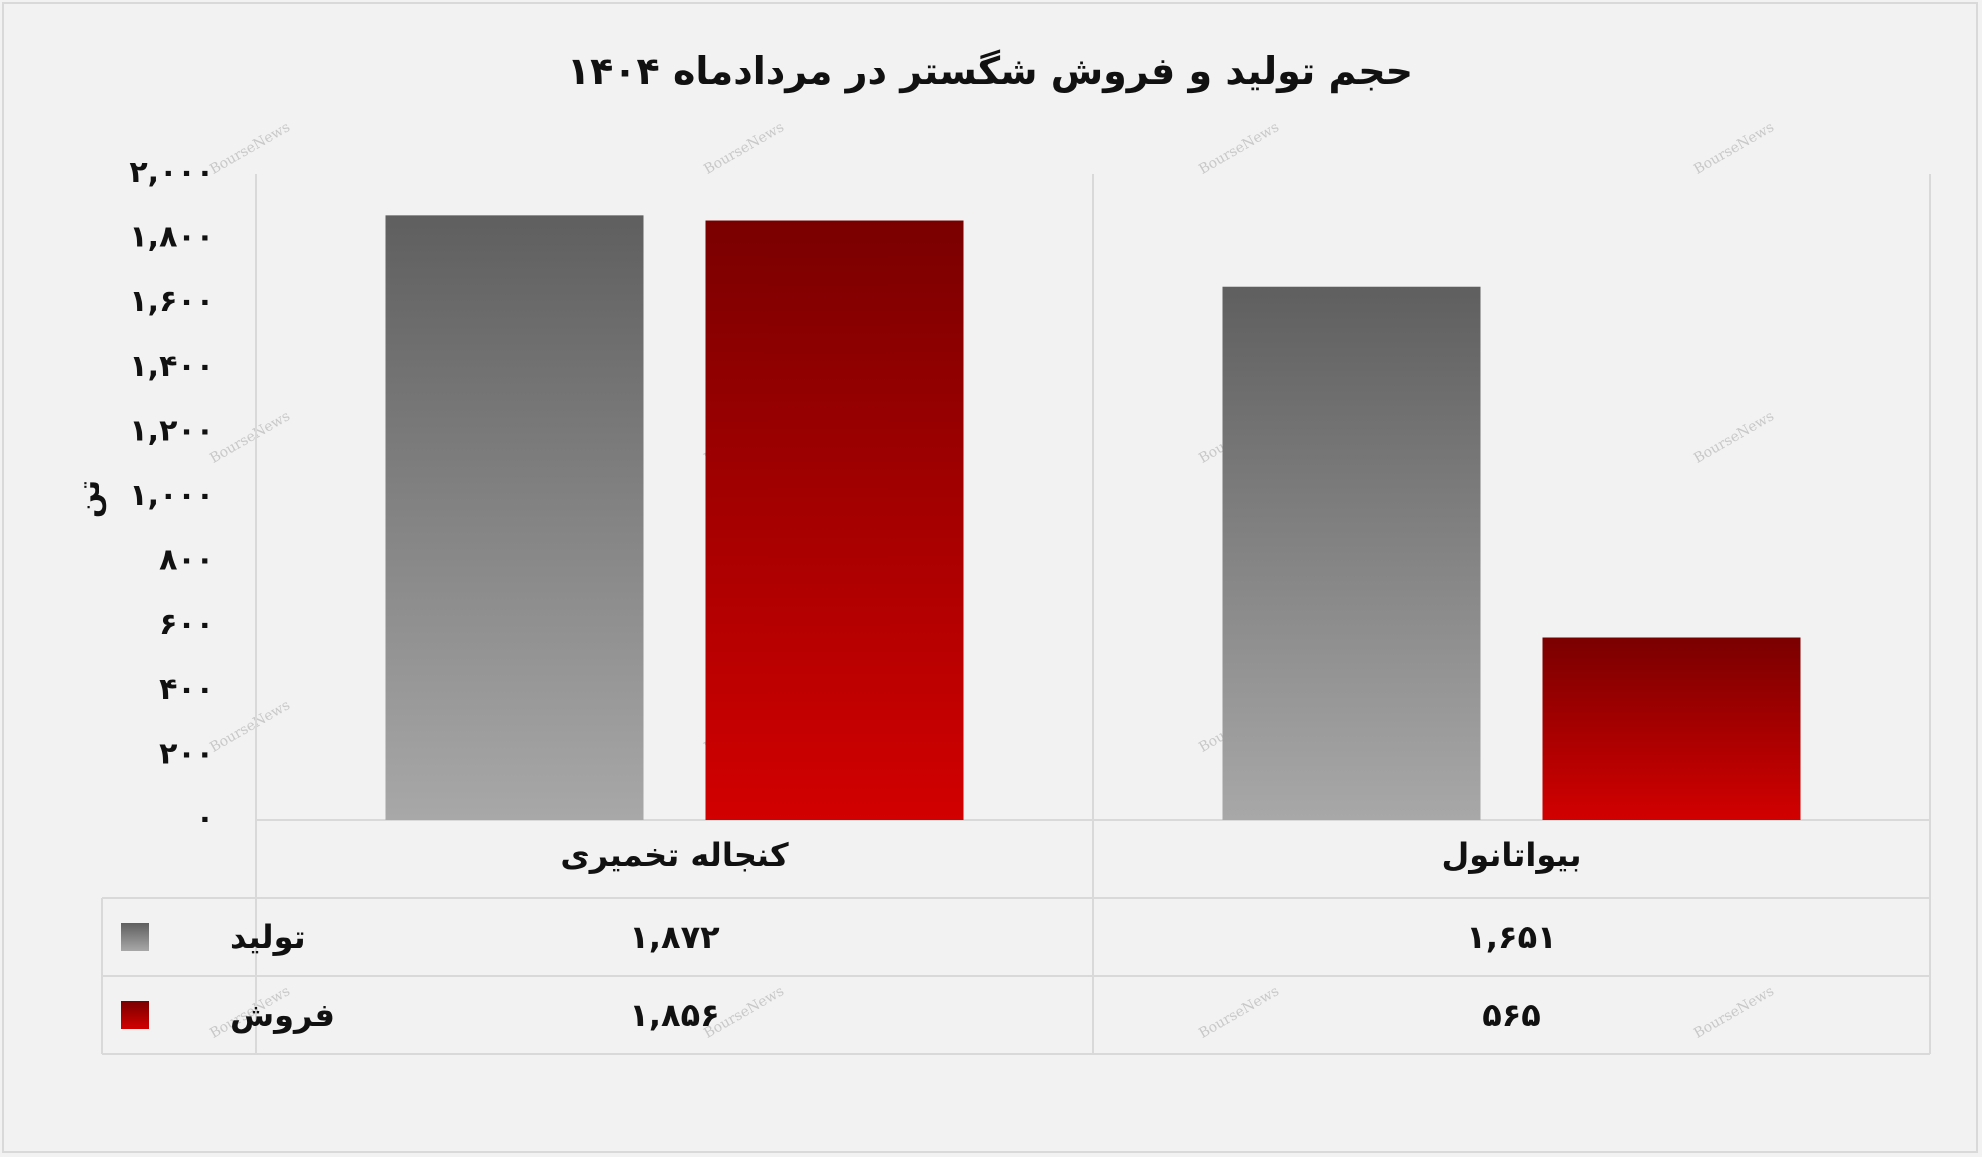 The width and height of the screenshot is (1982, 1157). Describe the element at coordinates (674, 1015) in the screenshot. I see `data-label: ۱,۸۵۶` at that location.